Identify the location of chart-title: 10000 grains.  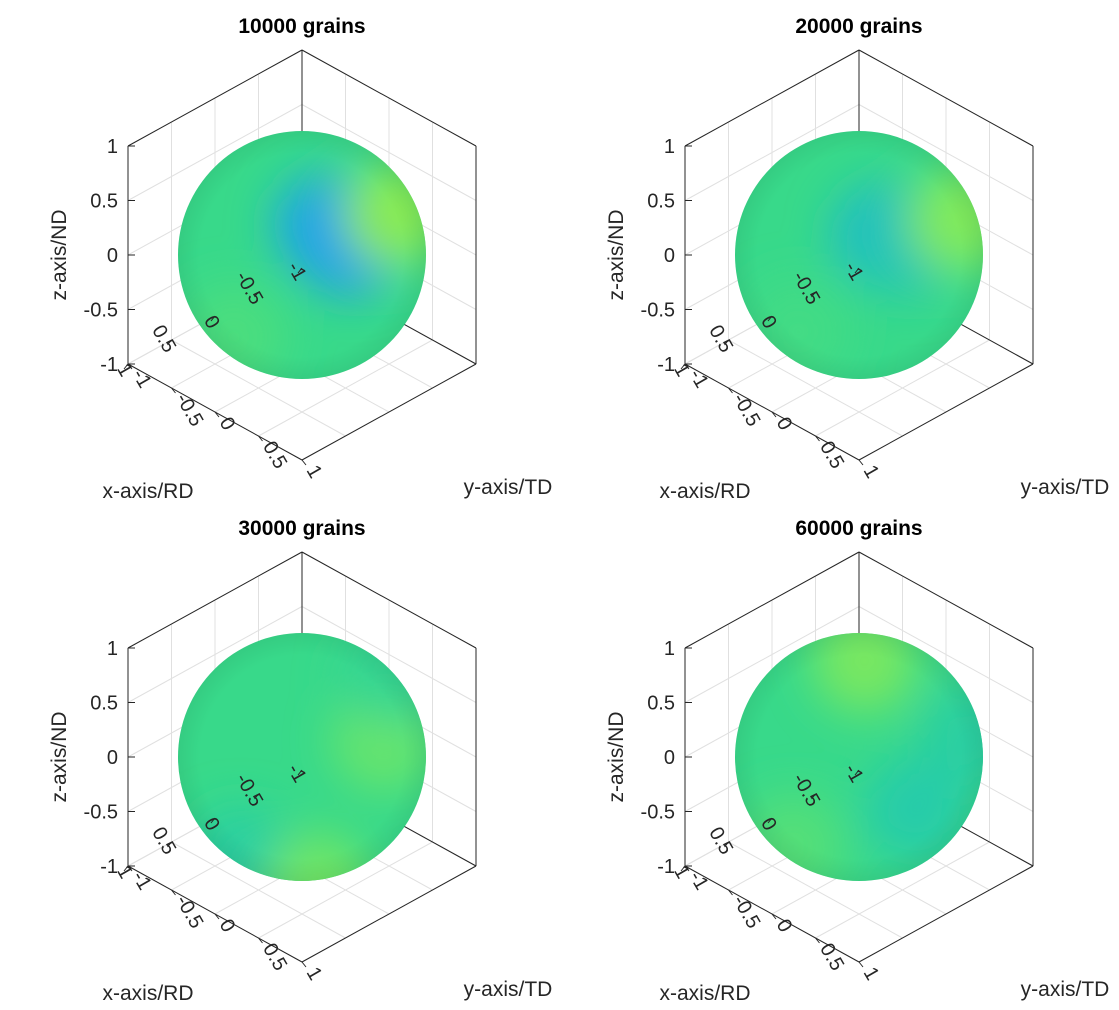
(301, 26).